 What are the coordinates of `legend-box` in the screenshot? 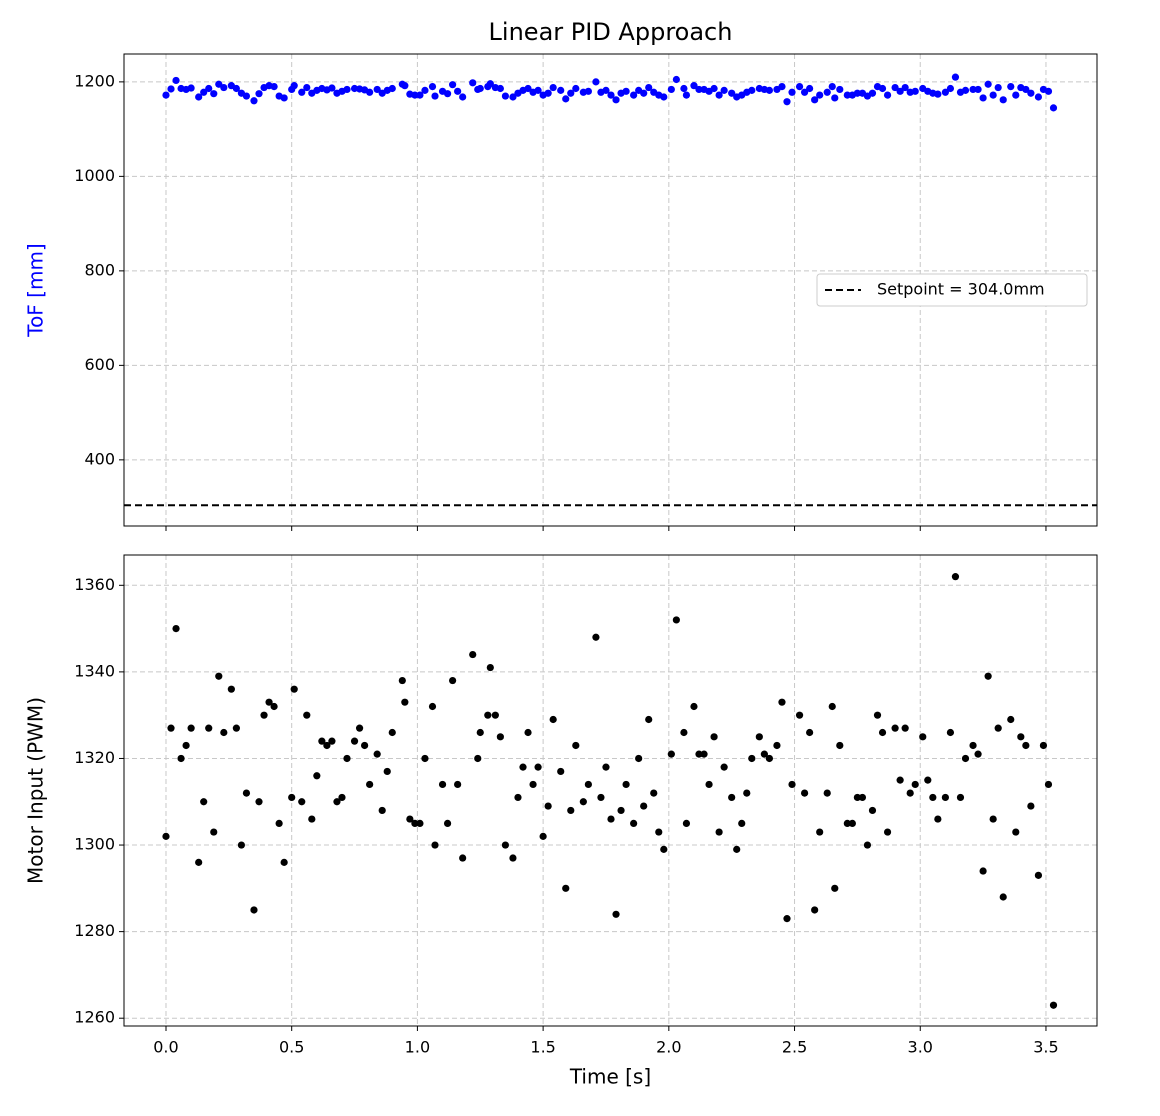 It's located at (952, 290).